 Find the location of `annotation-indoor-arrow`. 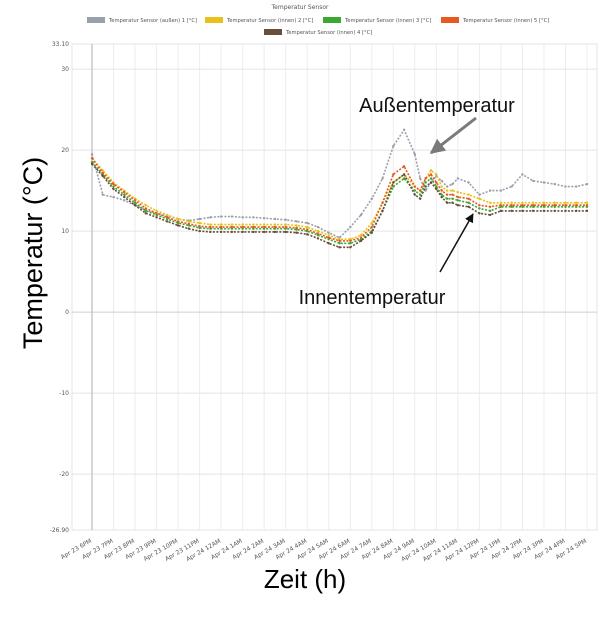

annotation-indoor-arrow is located at coordinates (456, 243).